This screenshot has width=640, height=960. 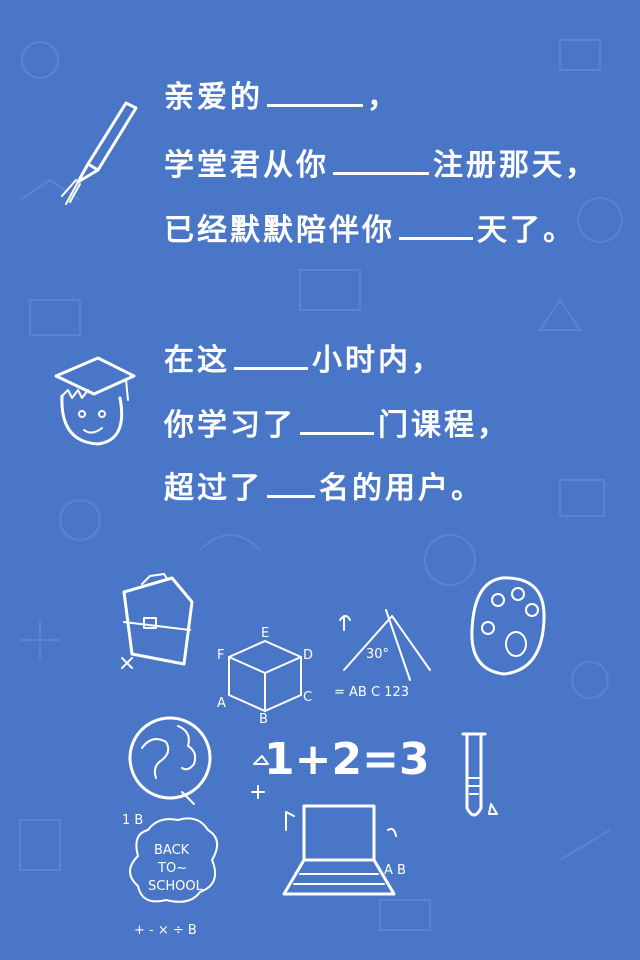 What do you see at coordinates (347, 759) in the screenshot?
I see `equation-text: 1+2=3` at bounding box center [347, 759].